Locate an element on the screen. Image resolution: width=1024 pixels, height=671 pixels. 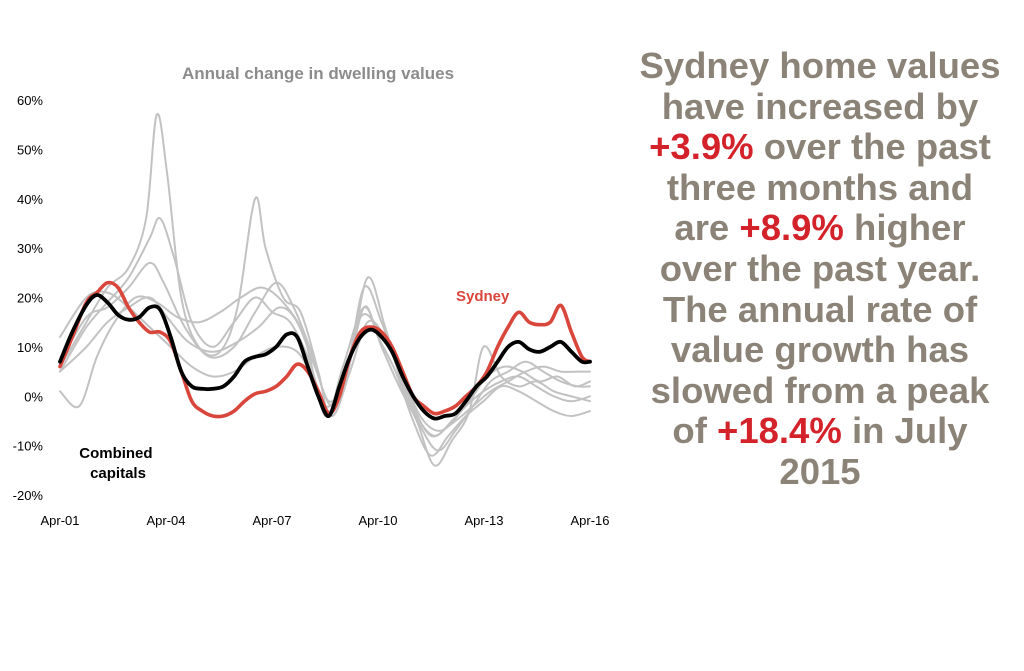
y-tick-label: 0% is located at coordinates (33, 396).